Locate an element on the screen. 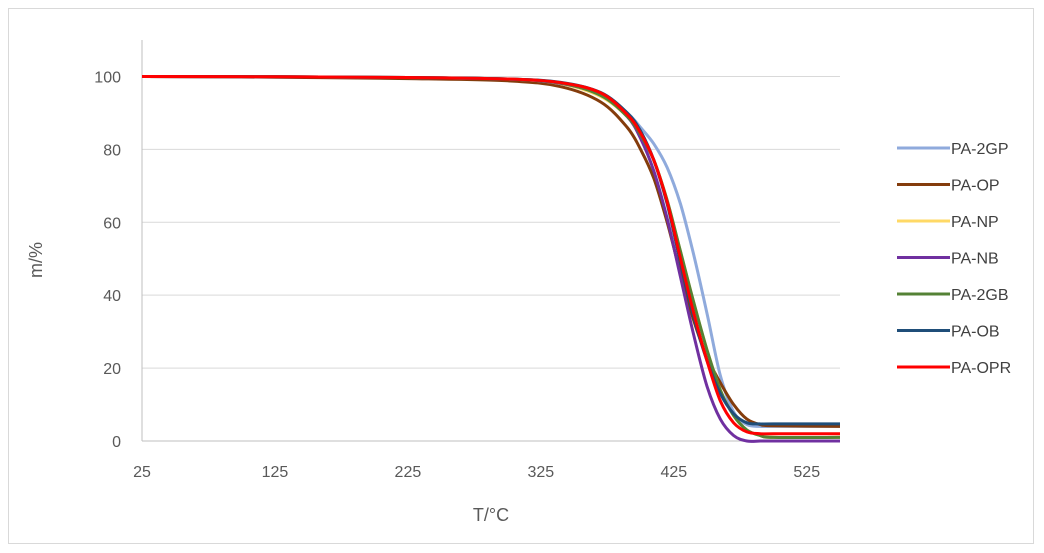 The height and width of the screenshot is (553, 1044). y-tick-label: 0 is located at coordinates (116, 442).